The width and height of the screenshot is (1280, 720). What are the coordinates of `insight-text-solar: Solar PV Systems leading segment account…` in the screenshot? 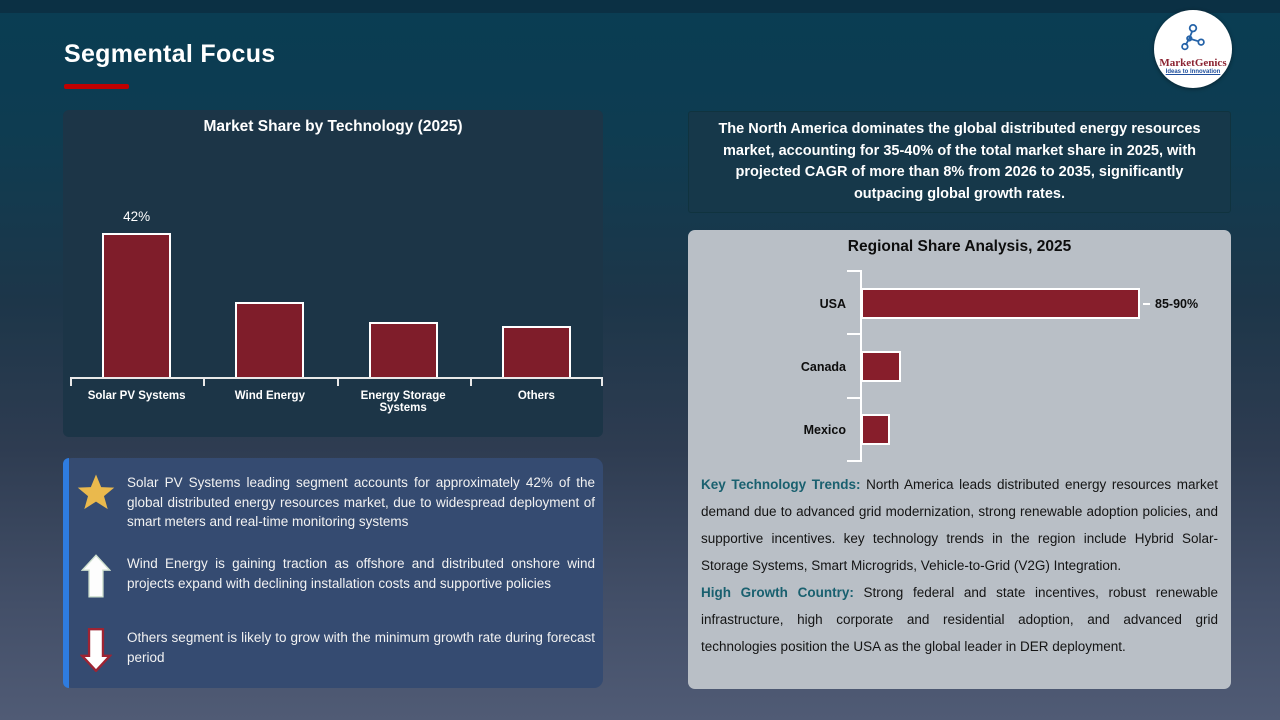 It's located at (361, 502).